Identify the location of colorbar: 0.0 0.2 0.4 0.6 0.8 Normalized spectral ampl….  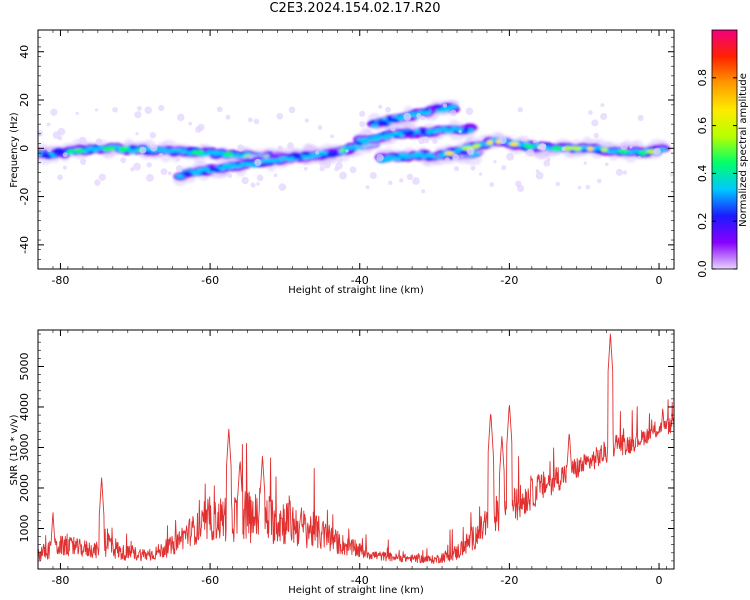
(722, 153).